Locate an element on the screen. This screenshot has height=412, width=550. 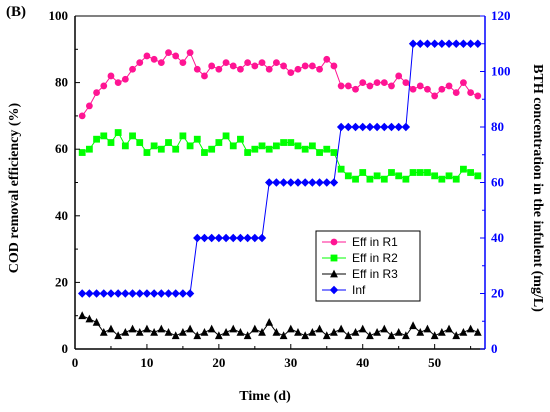
legend: Eff in R1 Eff in R2 Eff in R3 Inf is located at coordinates (368, 266).